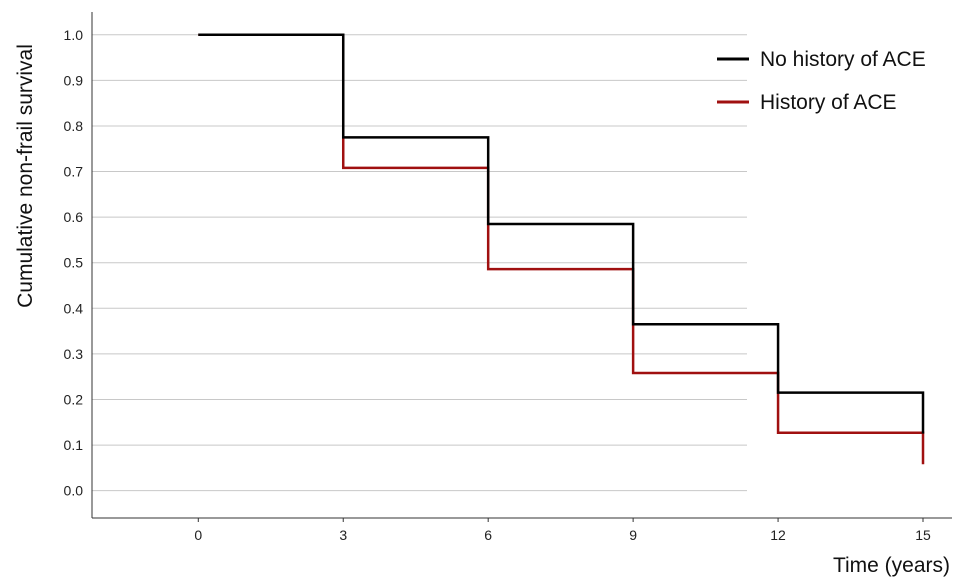 The height and width of the screenshot is (579, 957). I want to click on y-tick-label: 0.8, so click(74, 126).